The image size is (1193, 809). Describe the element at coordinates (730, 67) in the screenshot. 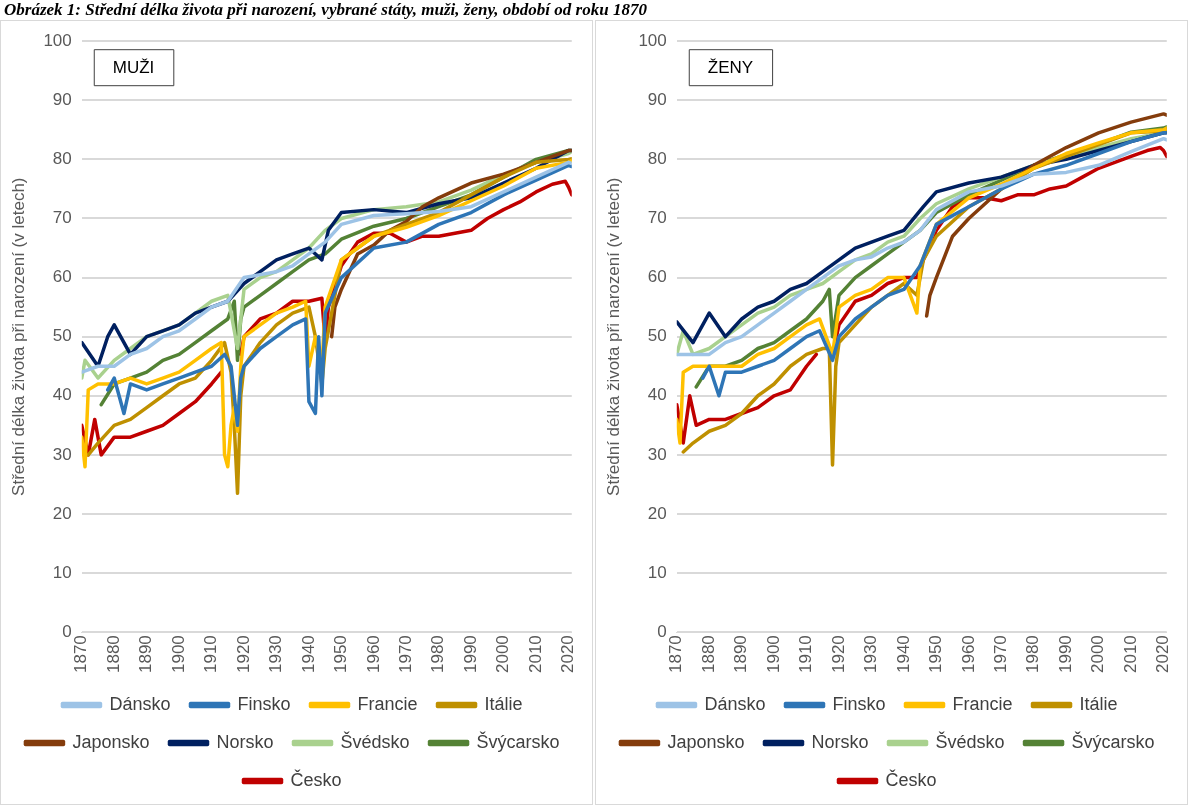

I see `annotation: ŽENY` at that location.